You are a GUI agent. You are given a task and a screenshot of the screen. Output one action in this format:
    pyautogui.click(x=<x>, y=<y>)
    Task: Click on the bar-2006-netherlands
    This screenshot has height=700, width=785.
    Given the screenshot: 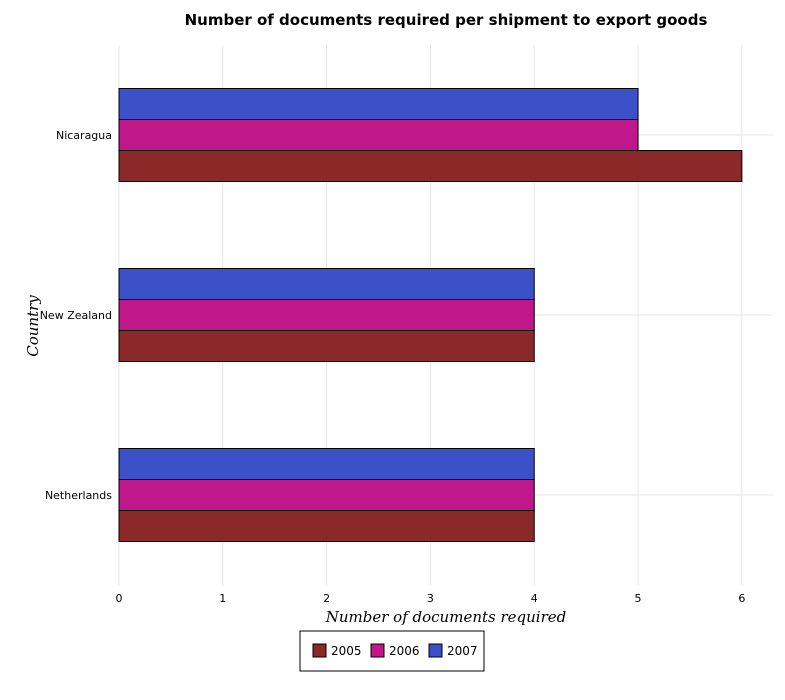 What is the action you would take?
    pyautogui.click(x=326, y=495)
    